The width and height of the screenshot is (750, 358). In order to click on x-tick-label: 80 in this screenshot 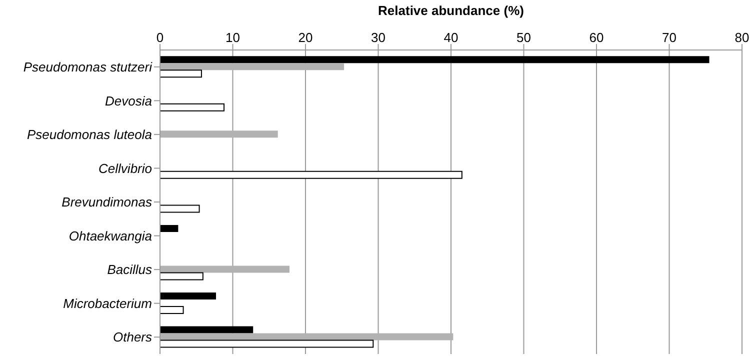, I will do `click(742, 37)`.